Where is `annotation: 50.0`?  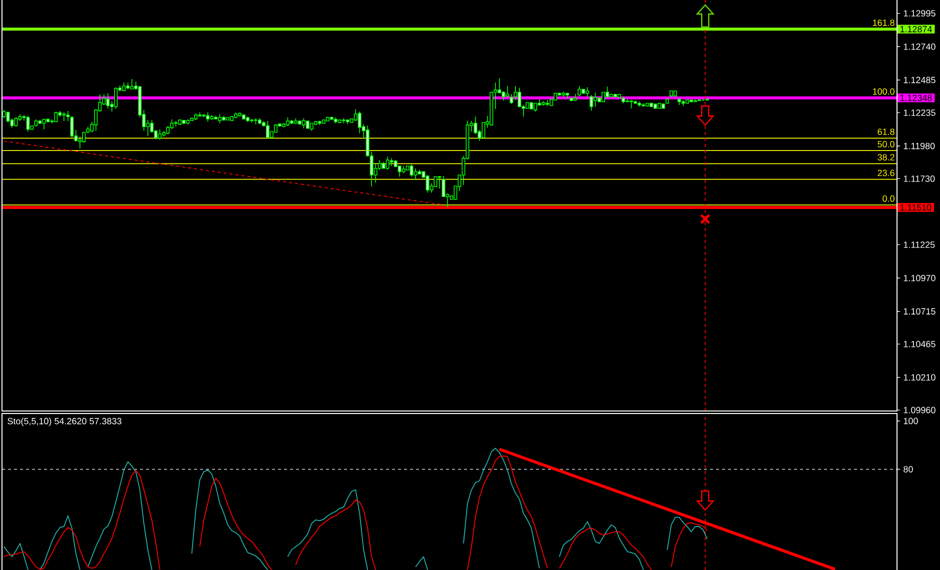
annotation: 50.0 is located at coordinates (886, 144).